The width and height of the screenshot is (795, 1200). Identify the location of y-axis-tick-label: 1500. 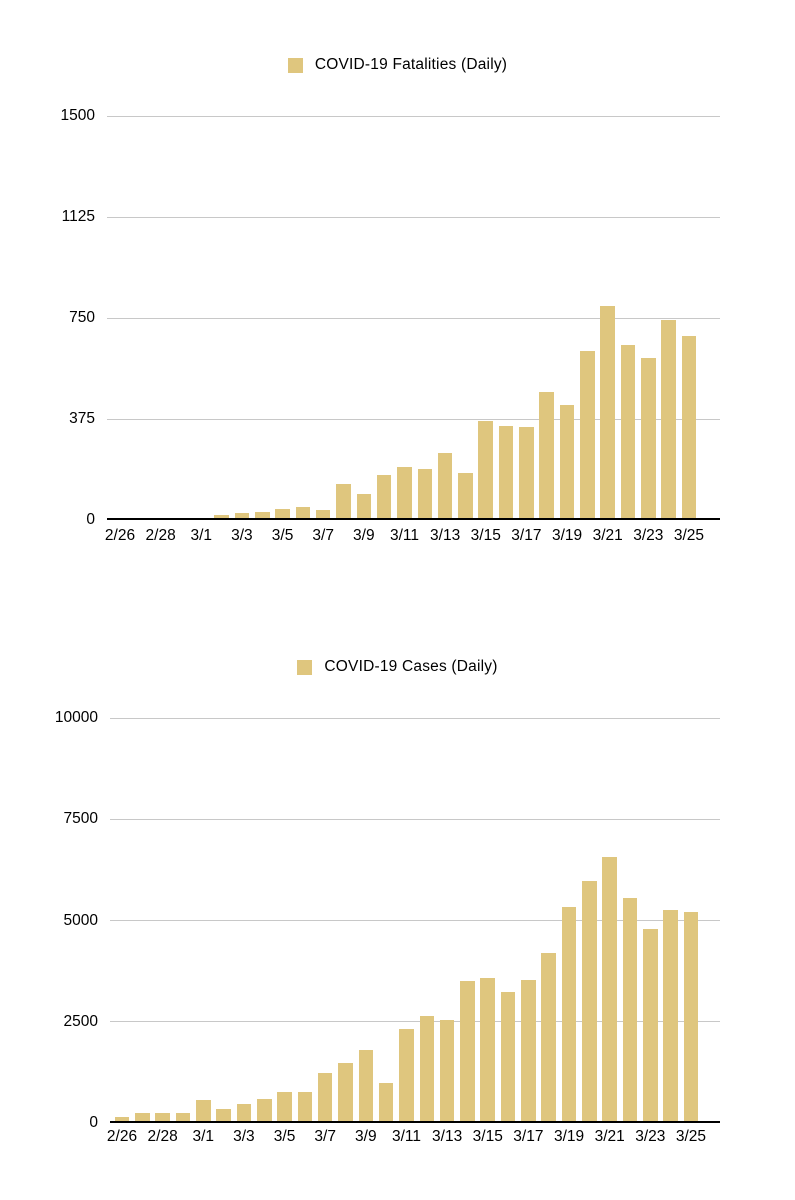
(77, 115).